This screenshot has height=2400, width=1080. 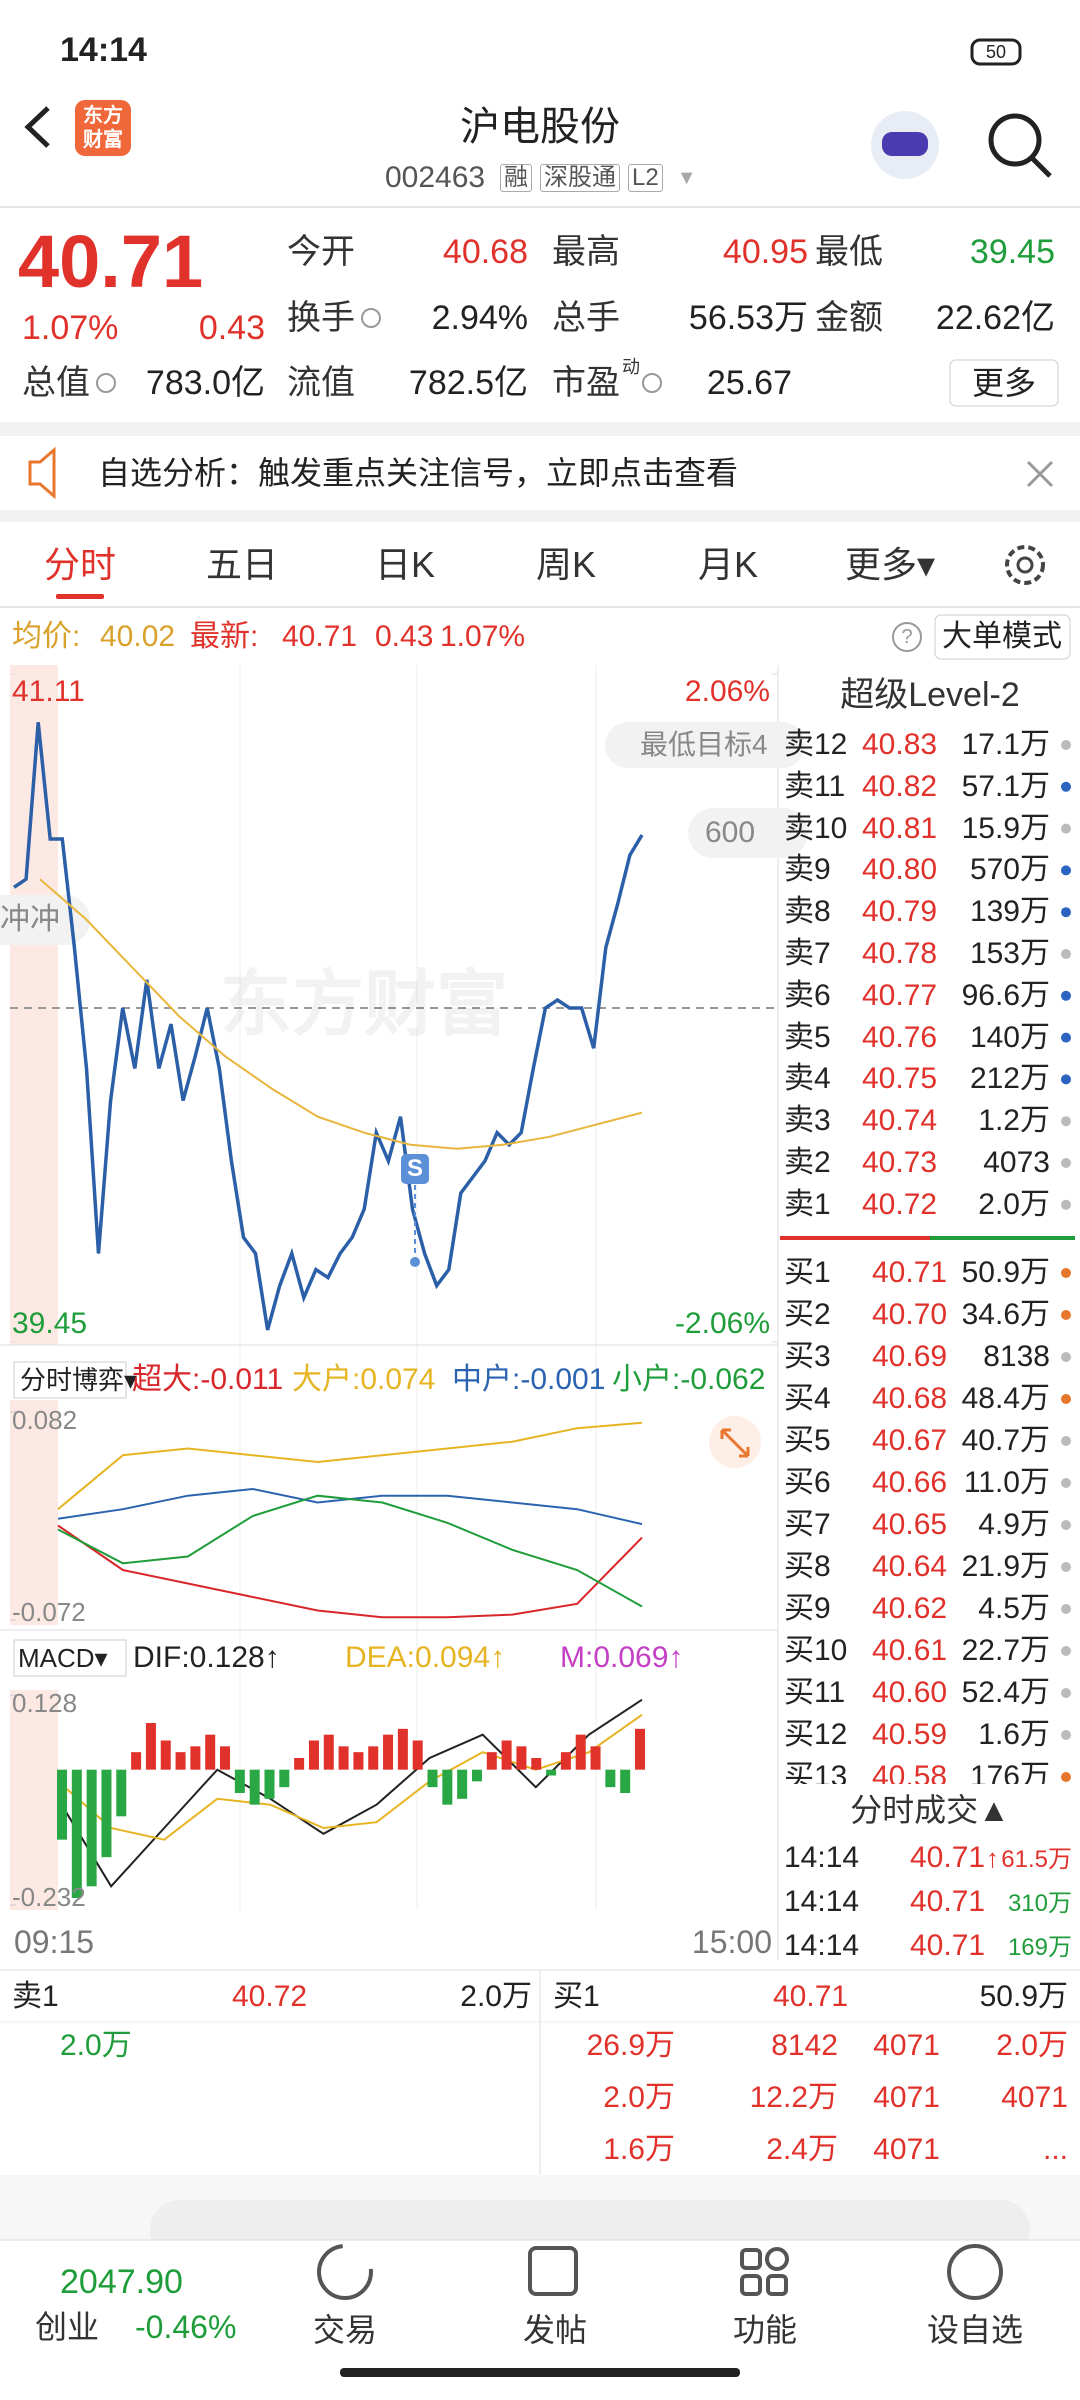 I want to click on chart-title: MACD▾, so click(x=63, y=1658).